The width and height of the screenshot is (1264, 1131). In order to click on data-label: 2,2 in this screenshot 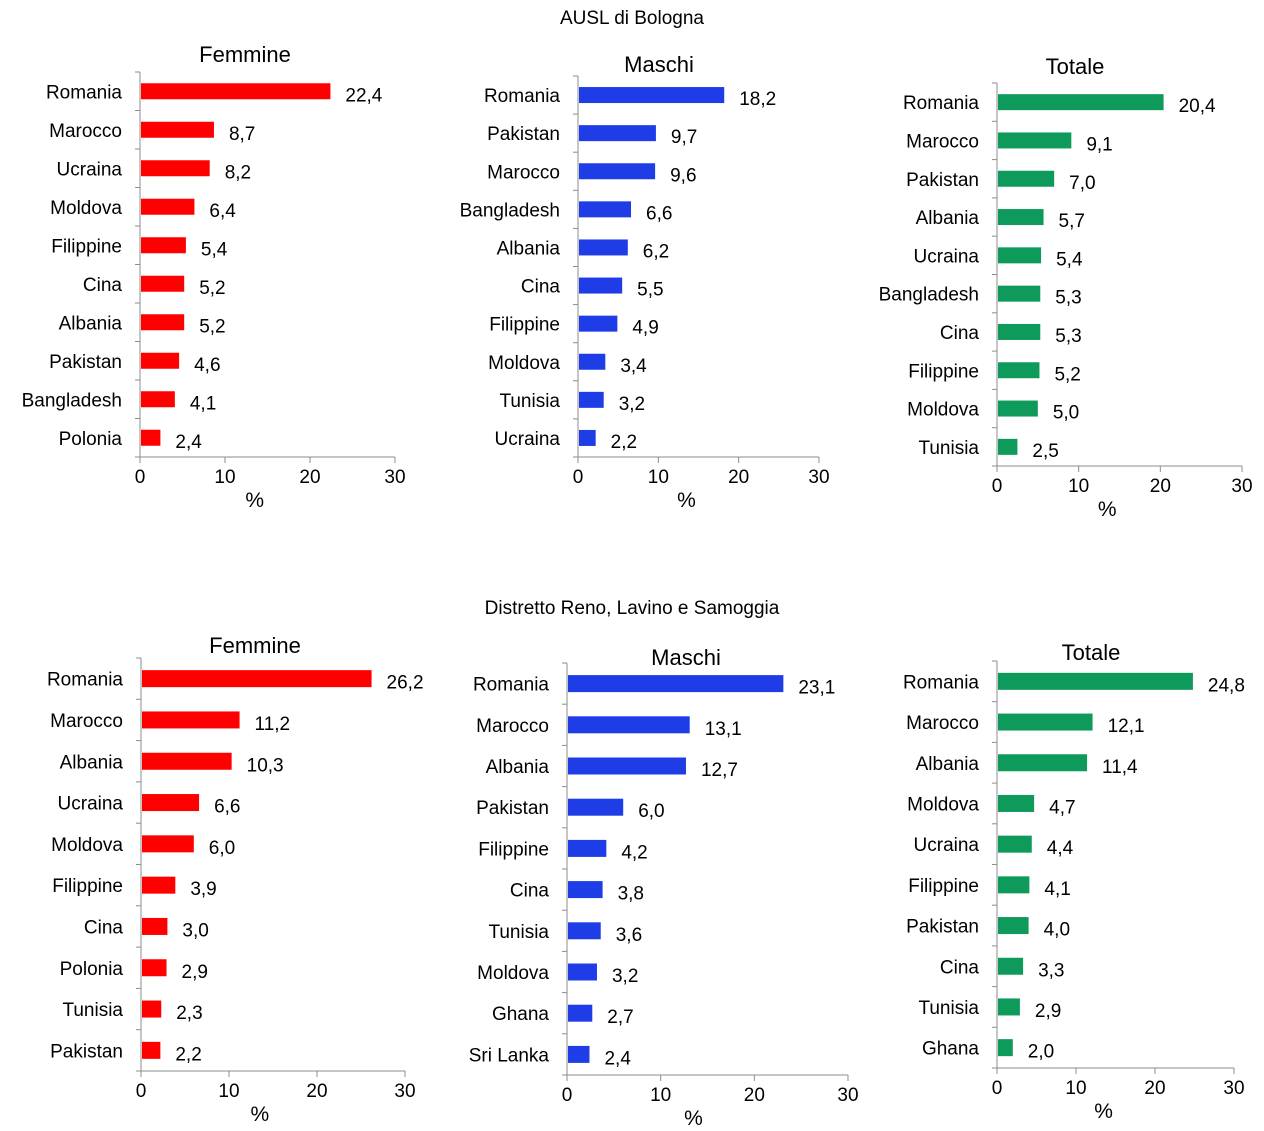, I will do `click(188, 1054)`.